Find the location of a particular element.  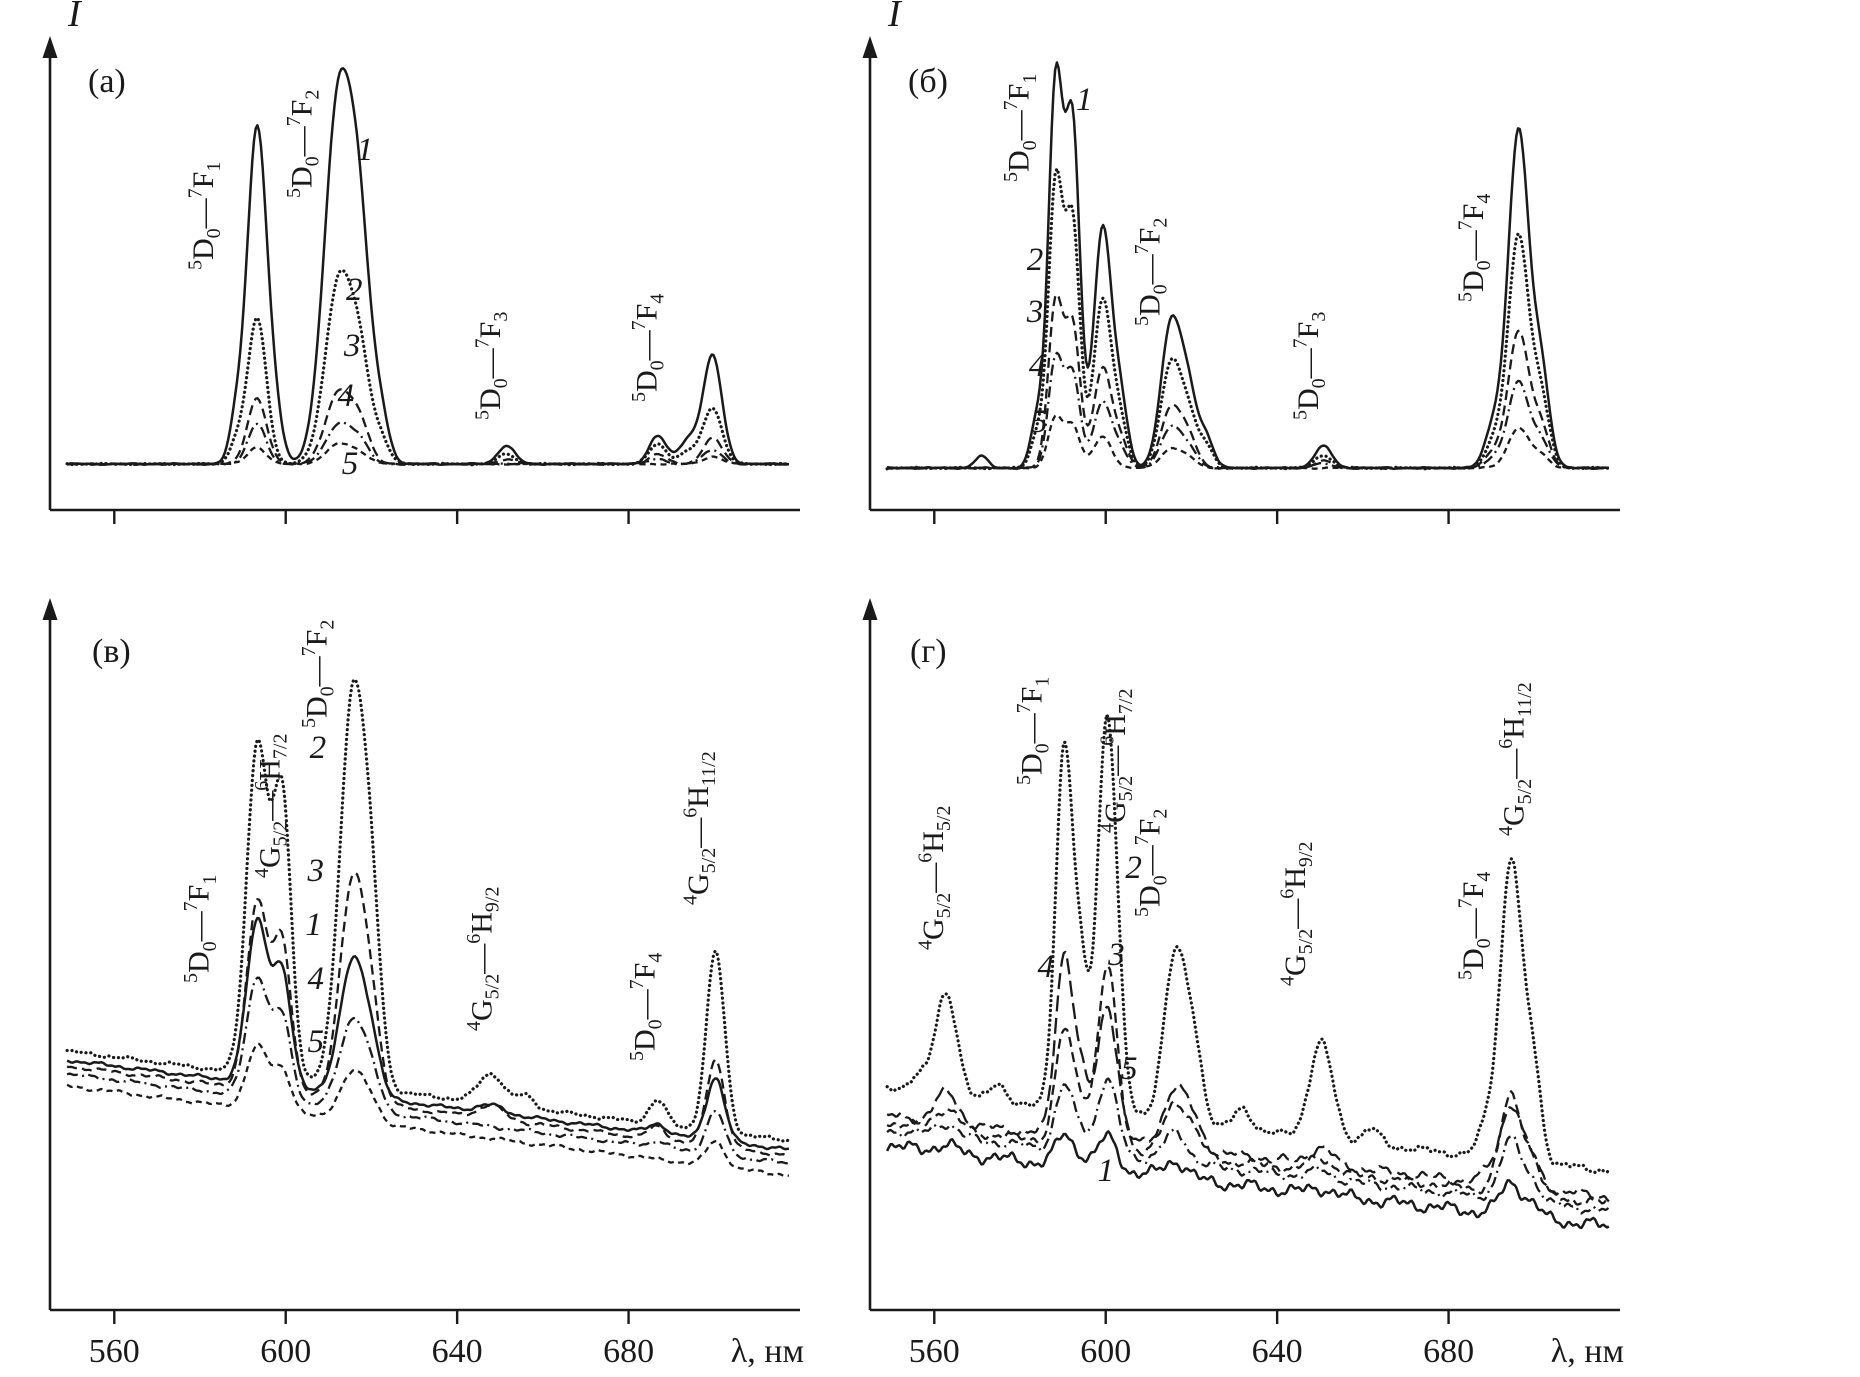

peak-transition-label: 4G5/2—6H5/2 is located at coordinates (934, 878).